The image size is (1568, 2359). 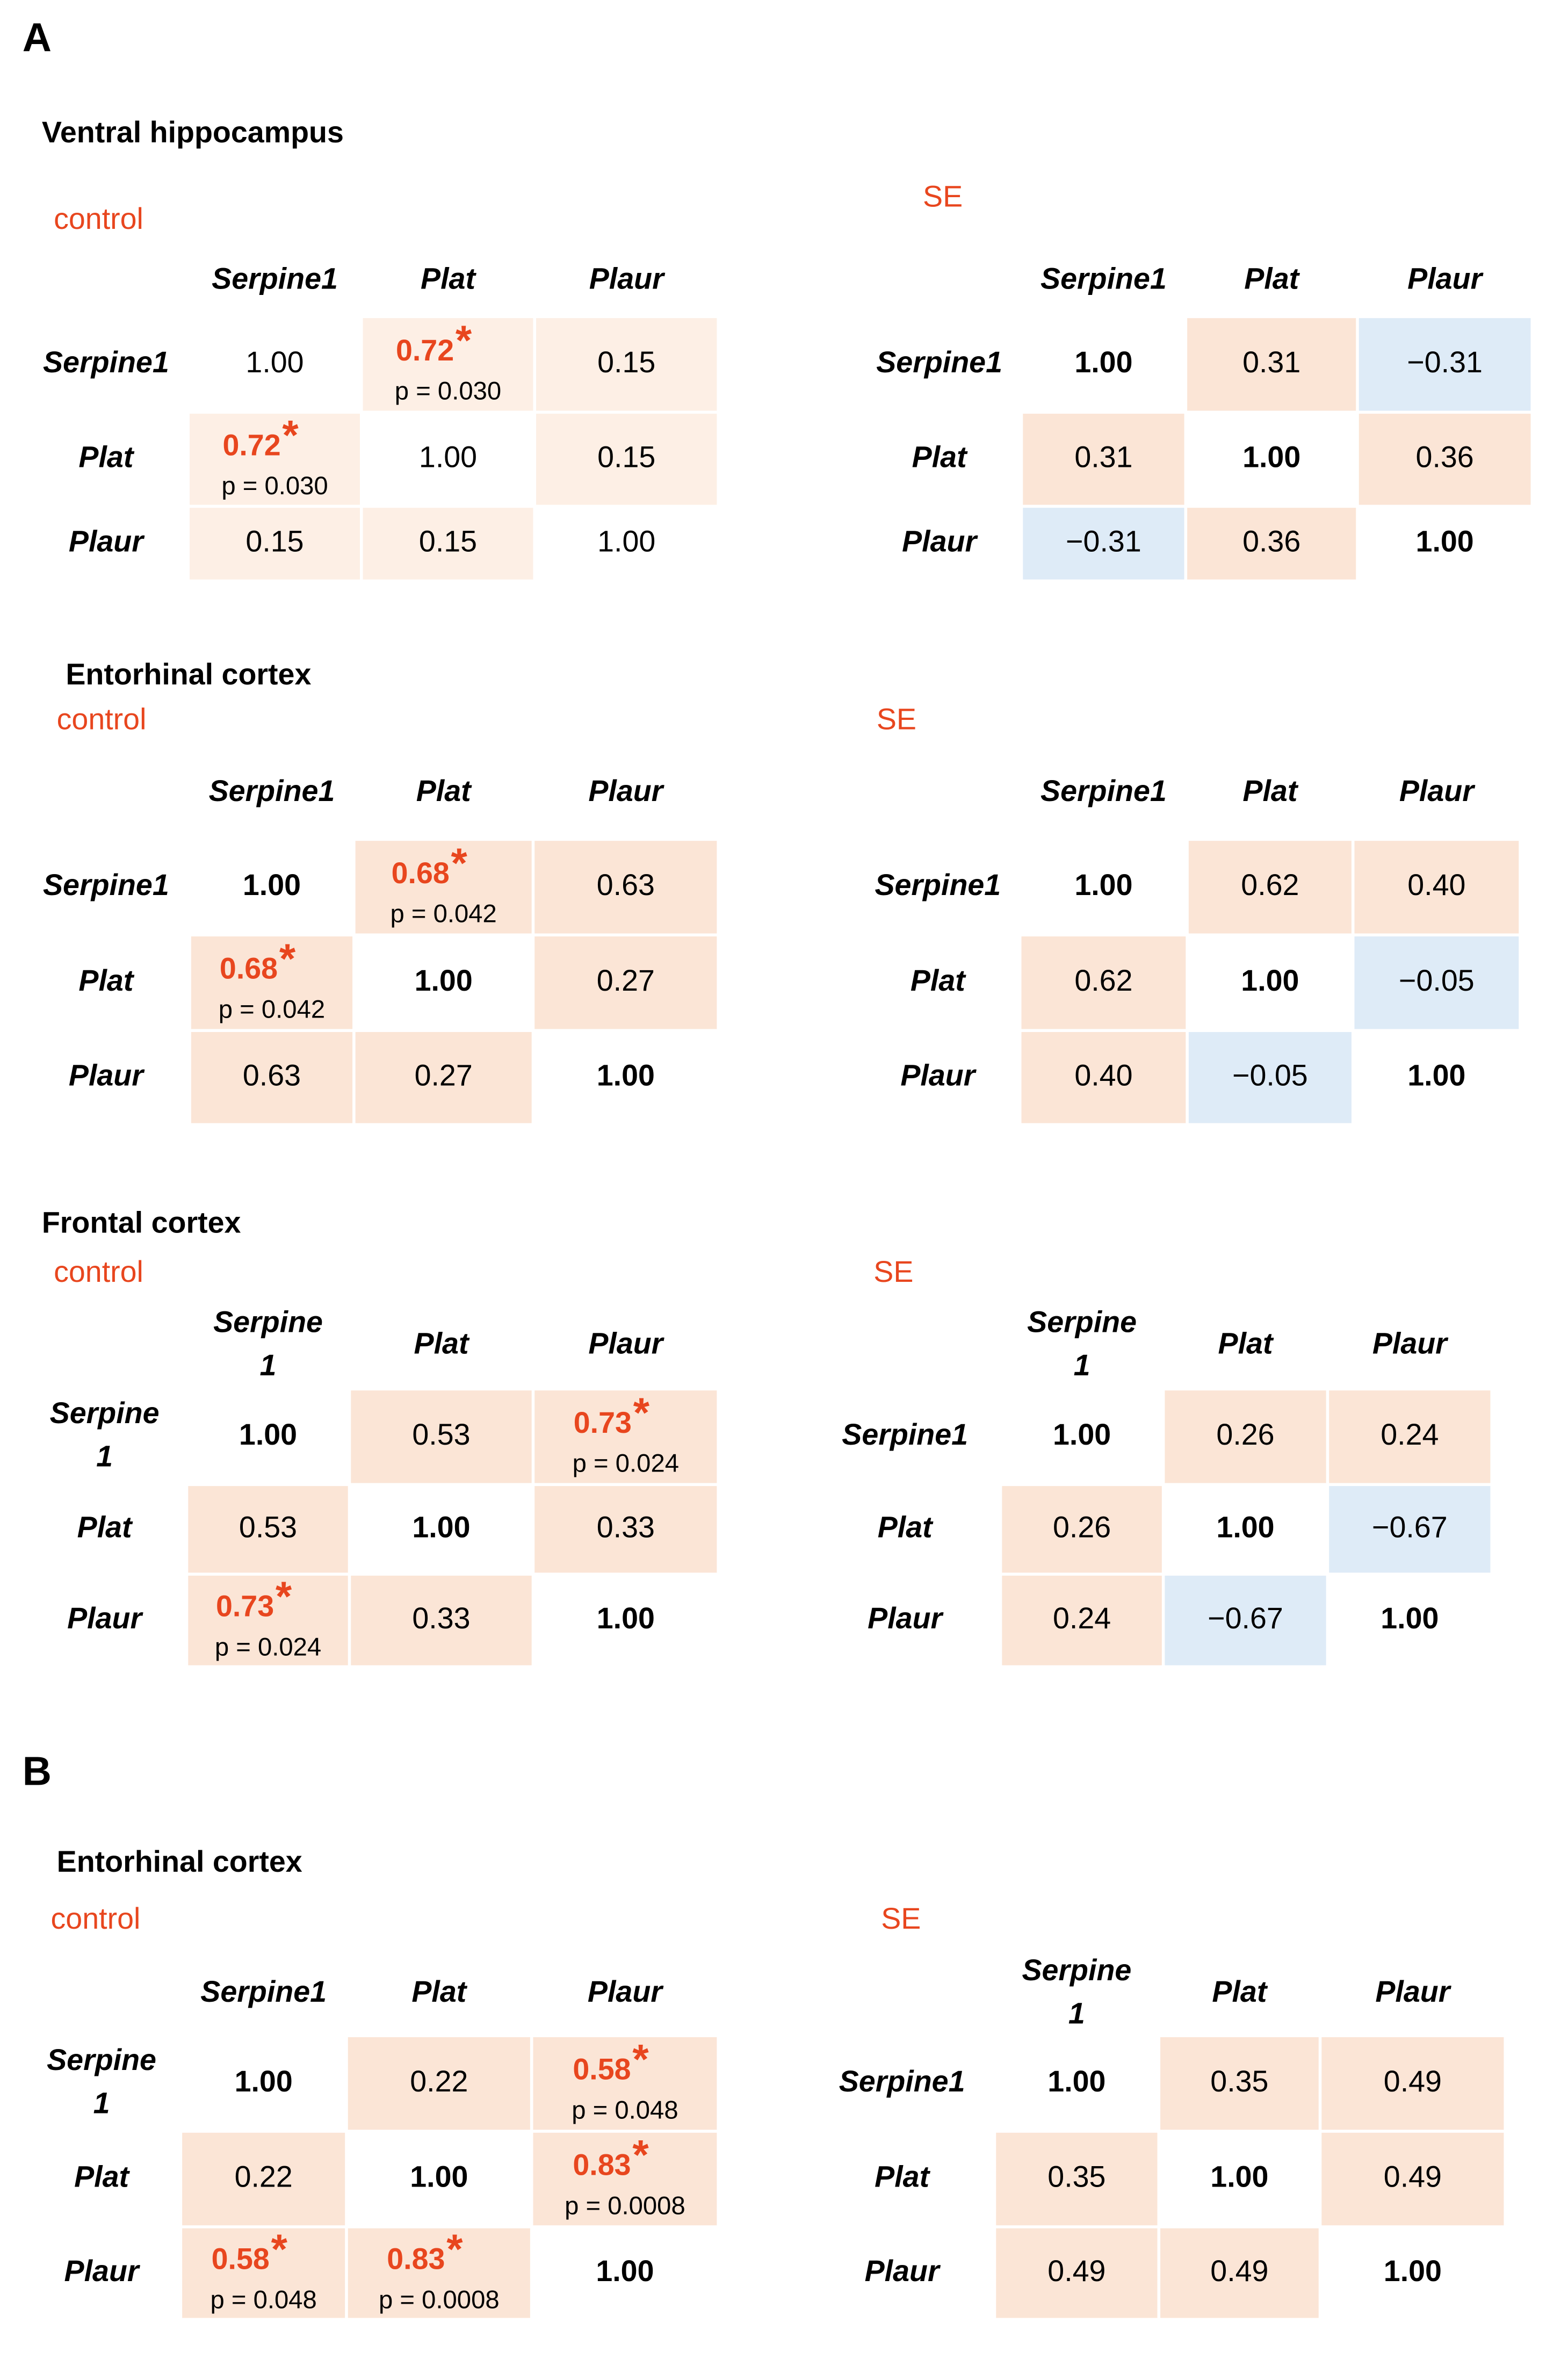 What do you see at coordinates (1103, 541) in the screenshot?
I see `cell-value: −0.31` at bounding box center [1103, 541].